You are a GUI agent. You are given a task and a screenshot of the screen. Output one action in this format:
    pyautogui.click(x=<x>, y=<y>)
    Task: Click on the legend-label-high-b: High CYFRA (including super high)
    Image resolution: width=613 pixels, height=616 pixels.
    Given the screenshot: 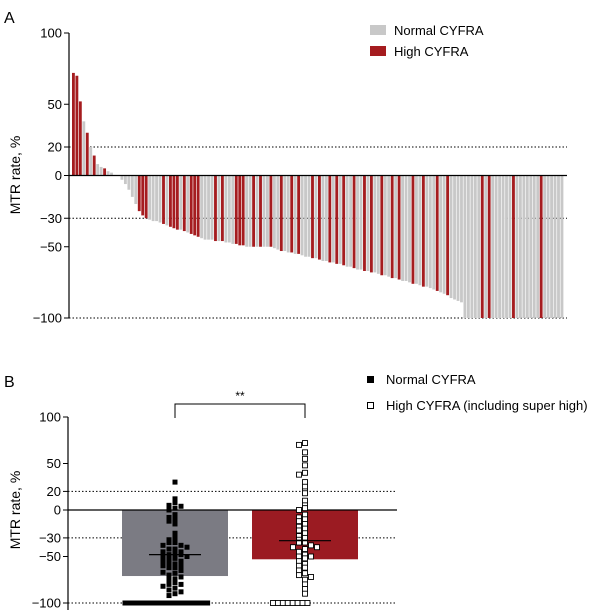 What is the action you would take?
    pyautogui.click(x=487, y=405)
    